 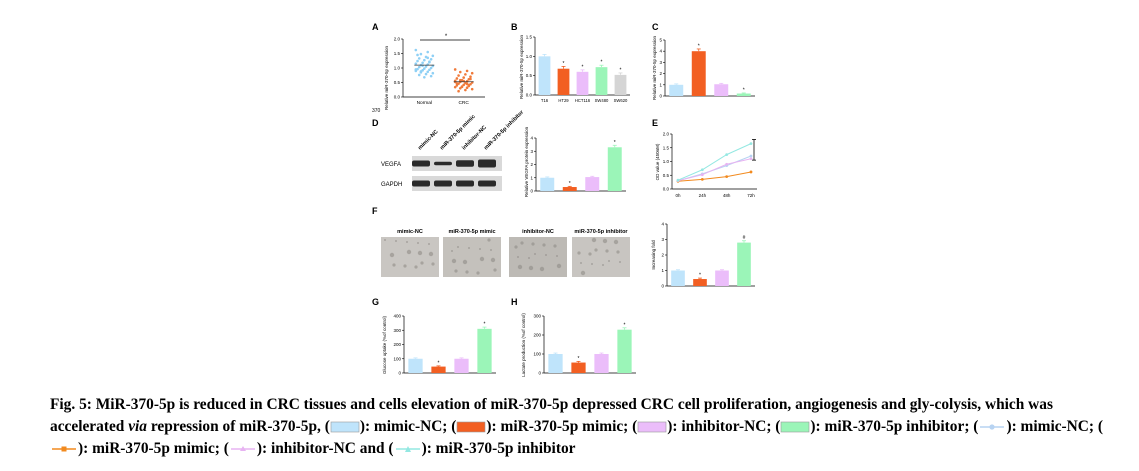 What do you see at coordinates (446, 37) in the screenshot?
I see `panel-a-sig: *` at bounding box center [446, 37].